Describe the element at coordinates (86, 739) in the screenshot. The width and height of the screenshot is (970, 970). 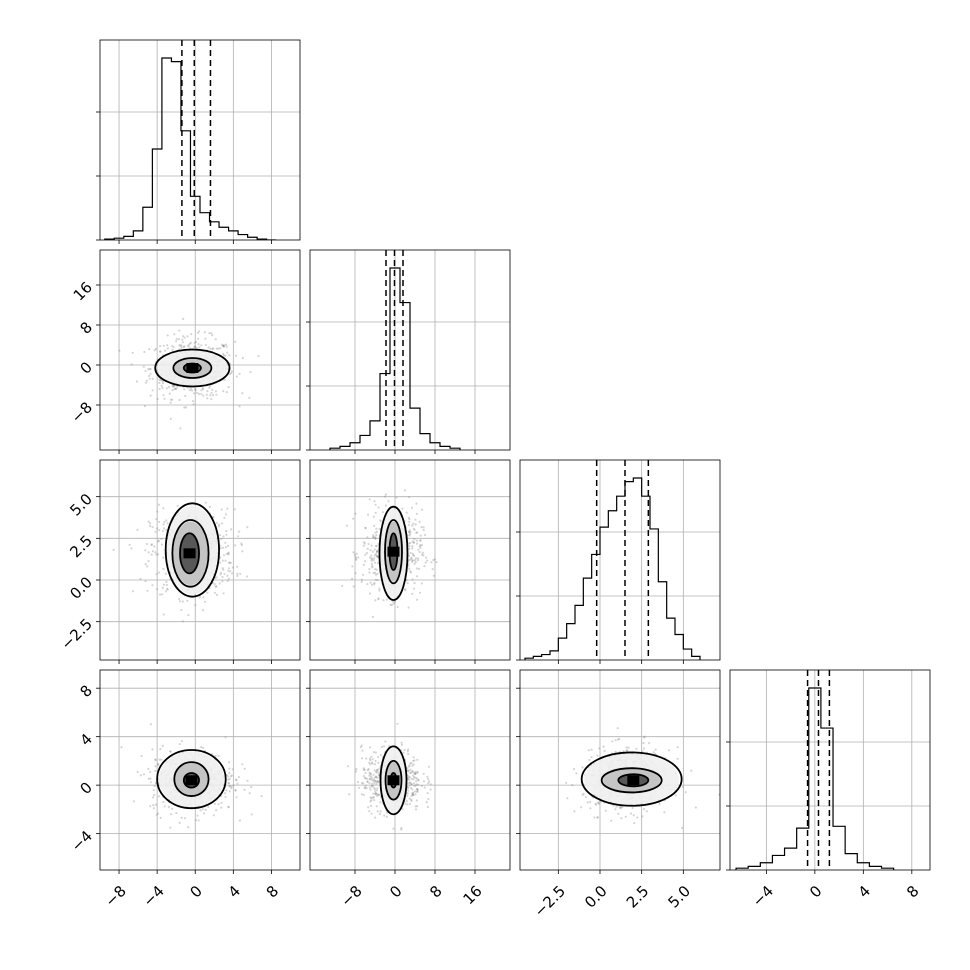
I see `y-tick-label: 4` at that location.